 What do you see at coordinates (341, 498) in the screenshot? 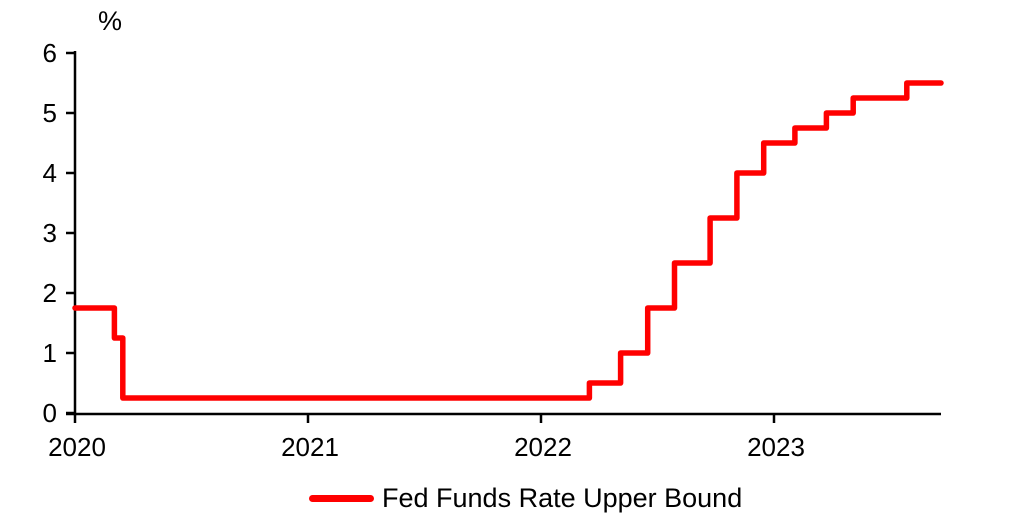
I see `legend-line-swatch` at bounding box center [341, 498].